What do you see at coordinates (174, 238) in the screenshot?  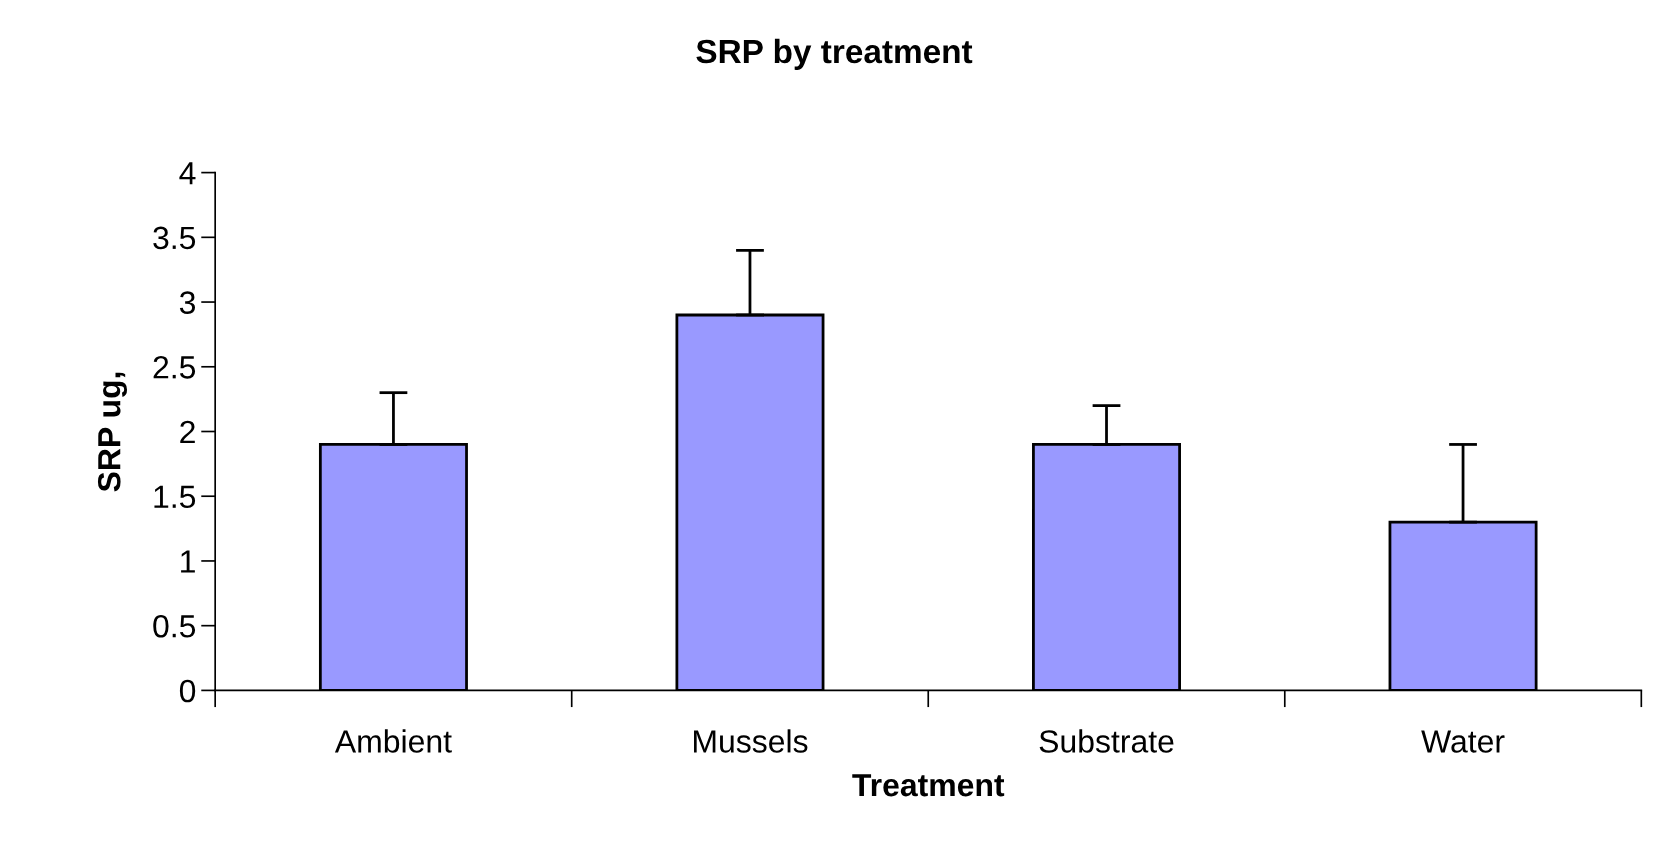 I see `y-tick-label: 3.5` at bounding box center [174, 238].